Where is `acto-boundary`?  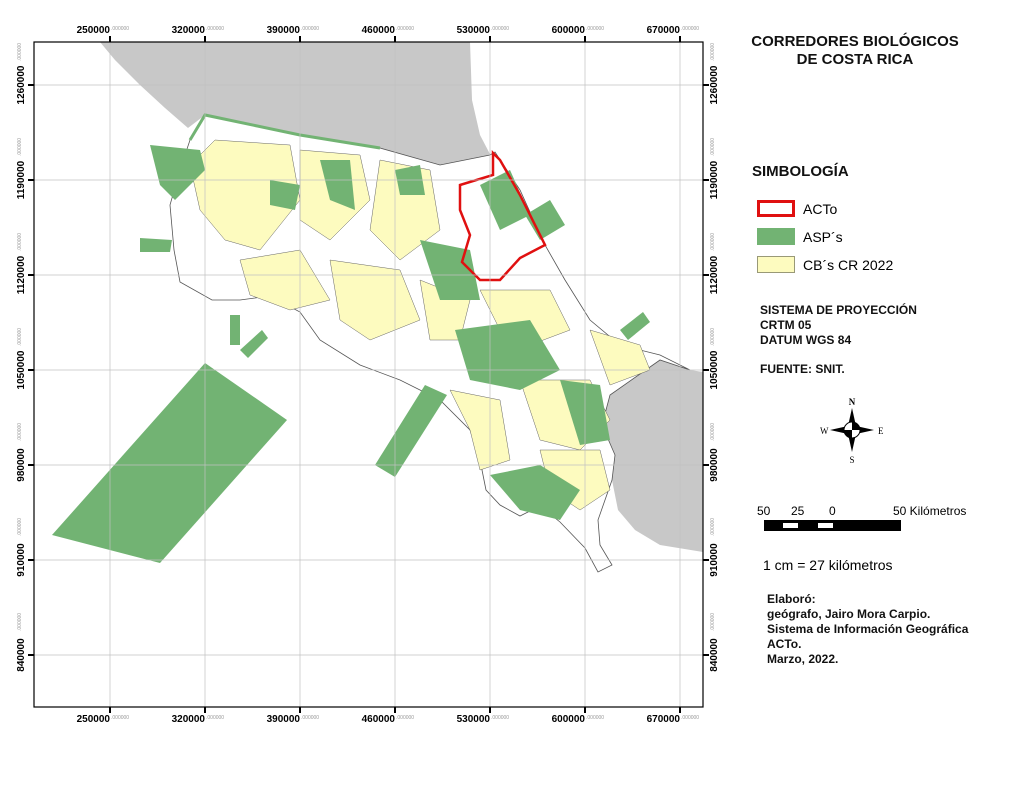
acto-boundary is located at coordinates (502, 215).